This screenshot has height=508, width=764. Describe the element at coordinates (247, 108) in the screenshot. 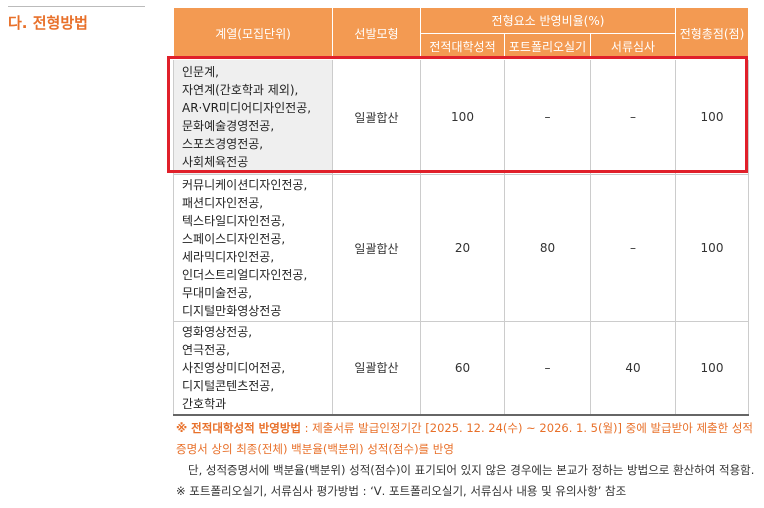

I see `unit-line: AR·VR미디어디자인전공,` at that location.